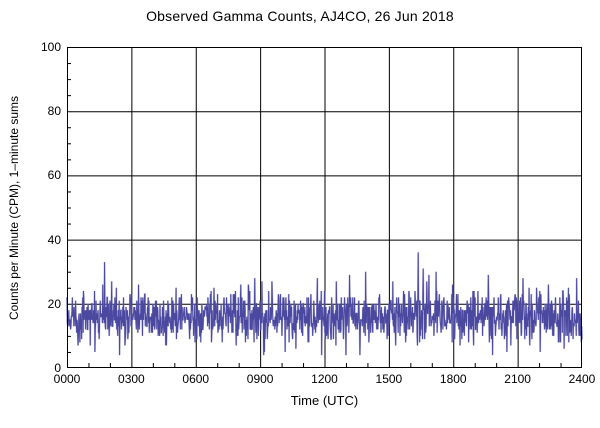 This screenshot has width=600, height=428. What do you see at coordinates (54, 111) in the screenshot?
I see `y-tick-label: 80` at bounding box center [54, 111].